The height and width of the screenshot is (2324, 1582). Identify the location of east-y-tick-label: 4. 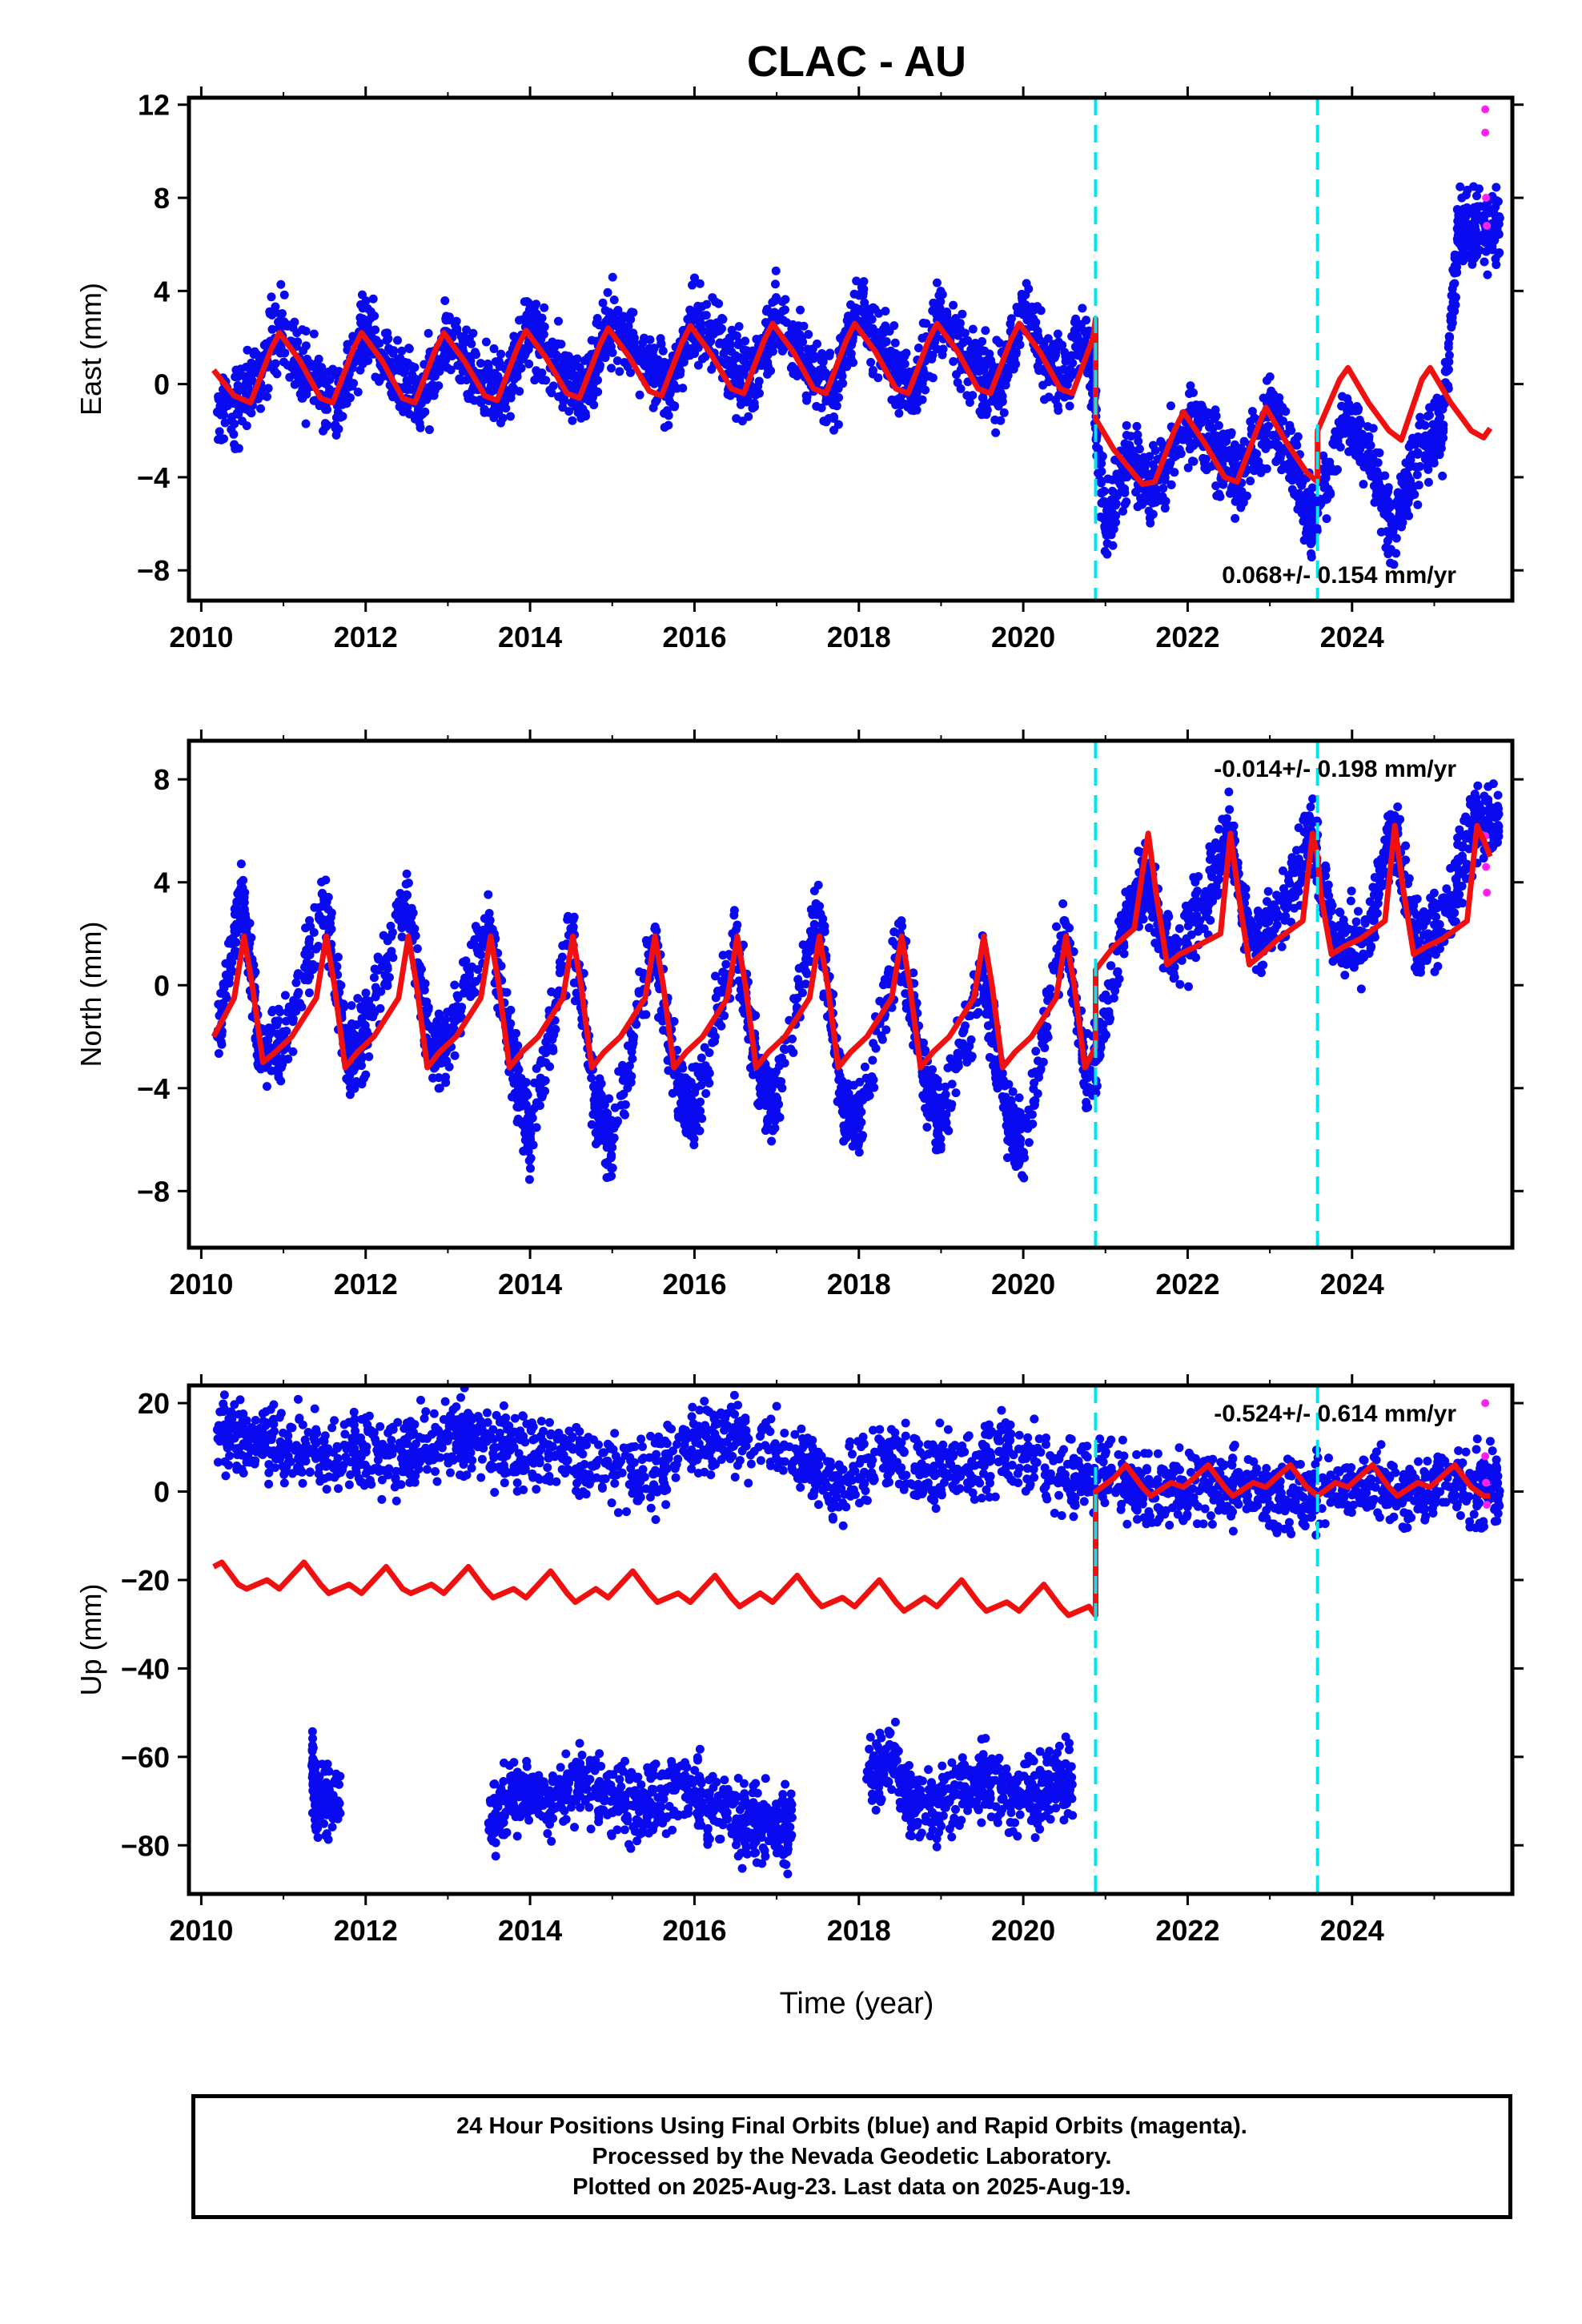
(162, 291).